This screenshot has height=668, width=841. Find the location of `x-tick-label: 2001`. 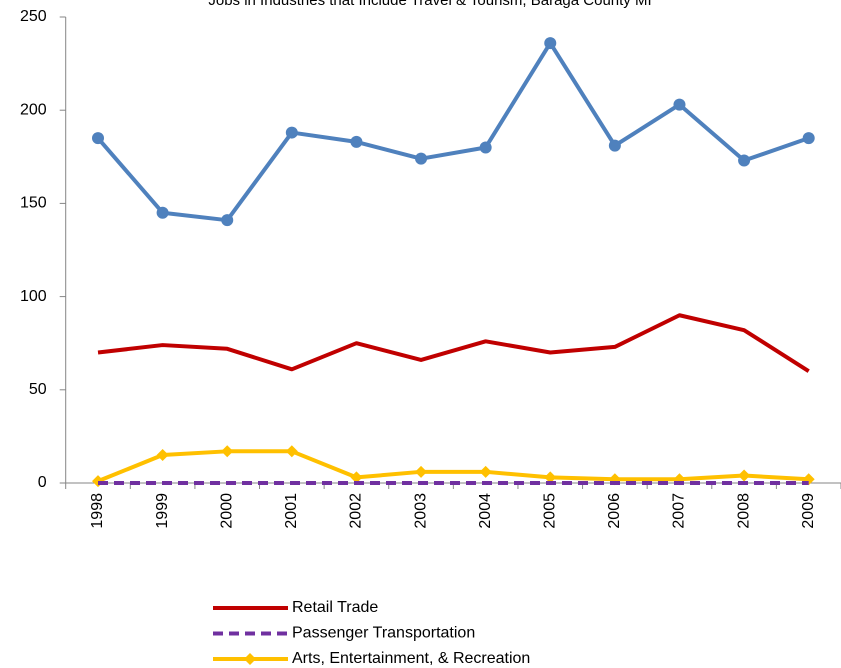

x-tick-label: 2001 is located at coordinates (291, 511).